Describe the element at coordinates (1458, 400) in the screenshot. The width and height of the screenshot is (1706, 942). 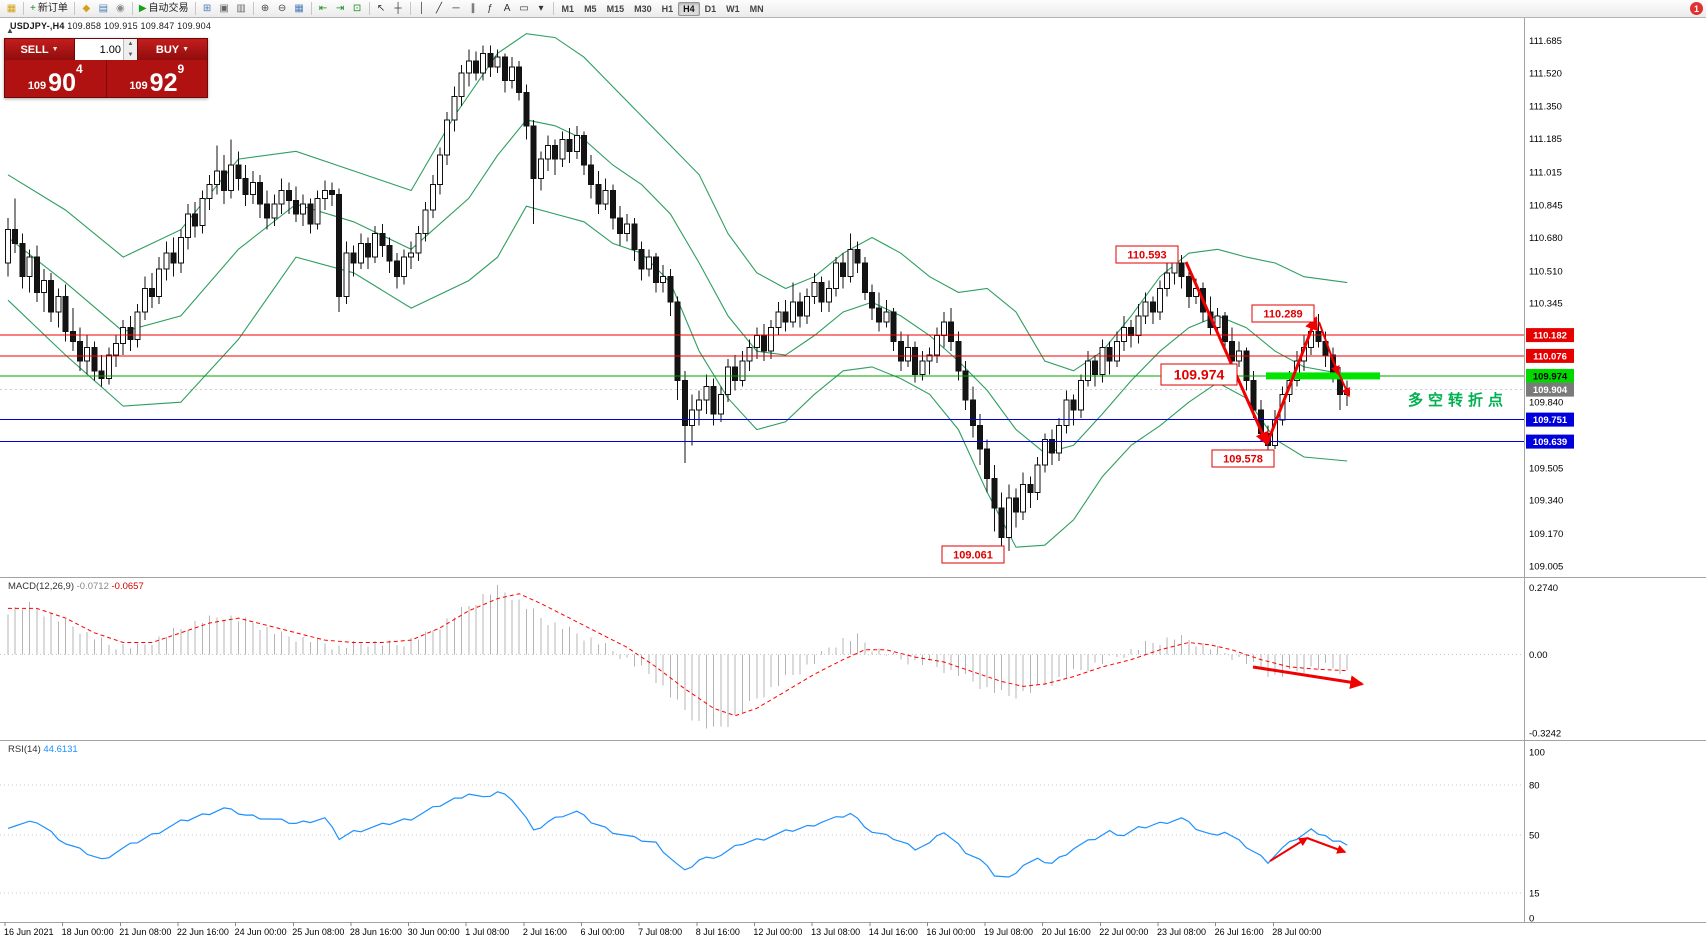
I see `turning-point-note: 多空转折点` at that location.